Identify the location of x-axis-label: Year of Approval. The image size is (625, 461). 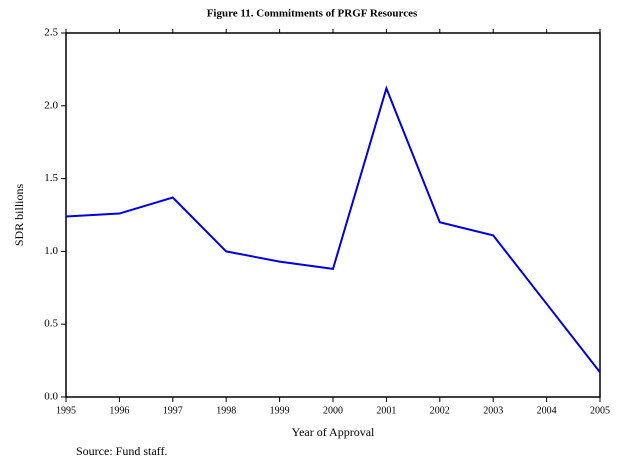
(333, 432).